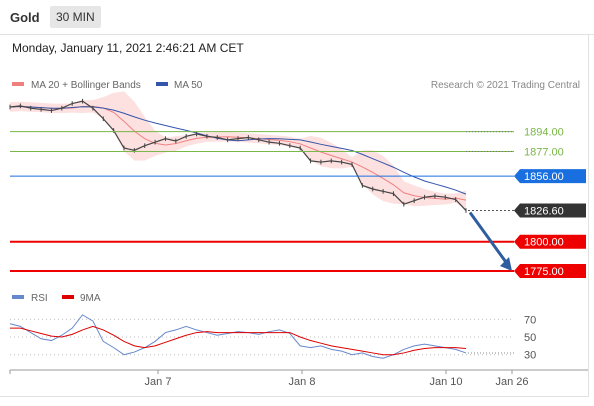  I want to click on ma50-legend-swatch, so click(162, 84).